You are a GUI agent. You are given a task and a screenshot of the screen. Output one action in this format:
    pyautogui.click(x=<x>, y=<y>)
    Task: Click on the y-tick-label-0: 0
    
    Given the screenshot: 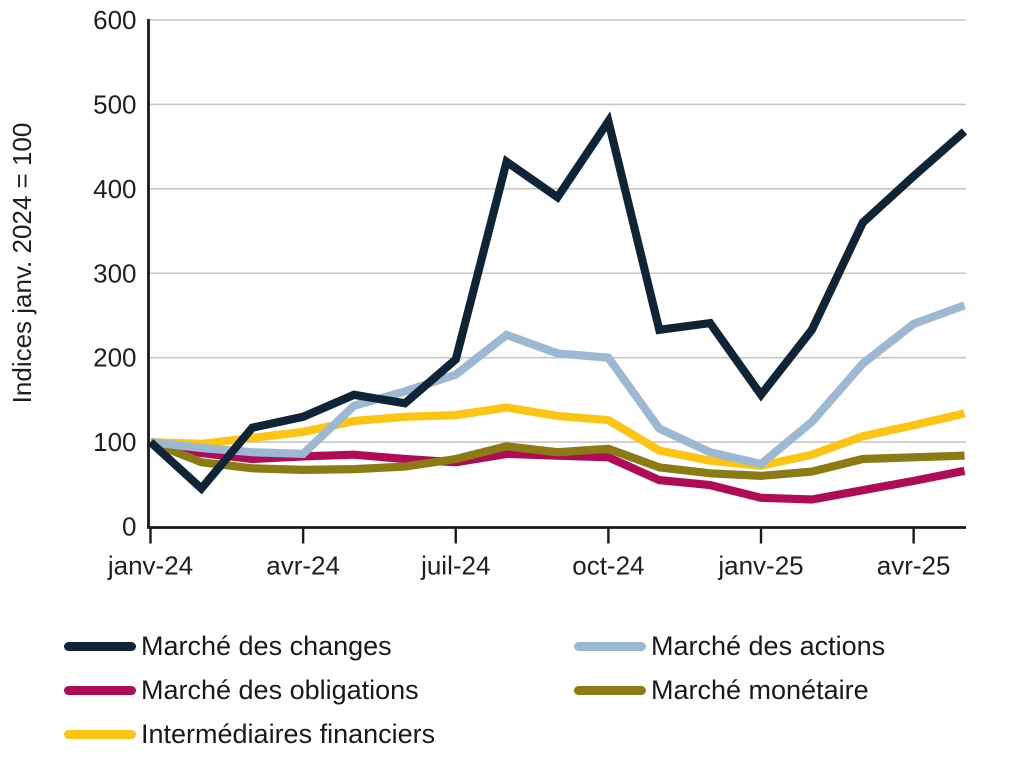 What is the action you would take?
    pyautogui.click(x=129, y=527)
    